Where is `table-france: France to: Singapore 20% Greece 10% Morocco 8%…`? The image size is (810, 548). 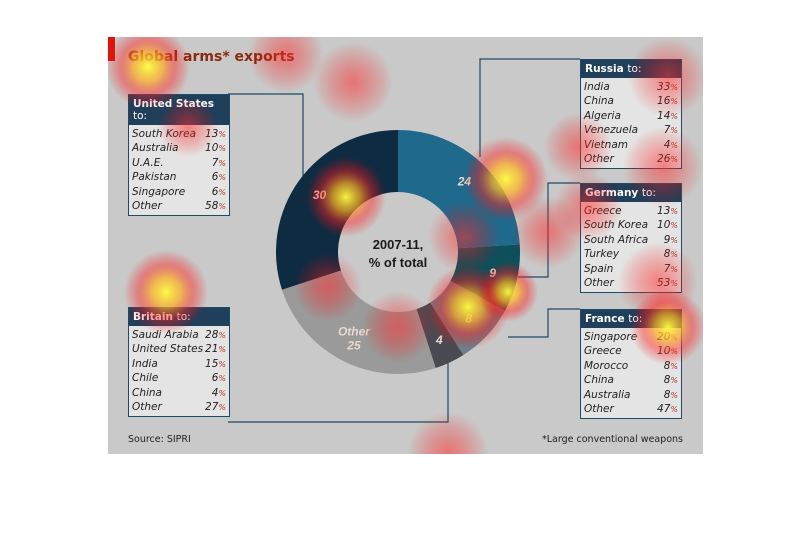 table-france: France to: Singapore 20% Greece 10% Morocco 8%… is located at coordinates (631, 364).